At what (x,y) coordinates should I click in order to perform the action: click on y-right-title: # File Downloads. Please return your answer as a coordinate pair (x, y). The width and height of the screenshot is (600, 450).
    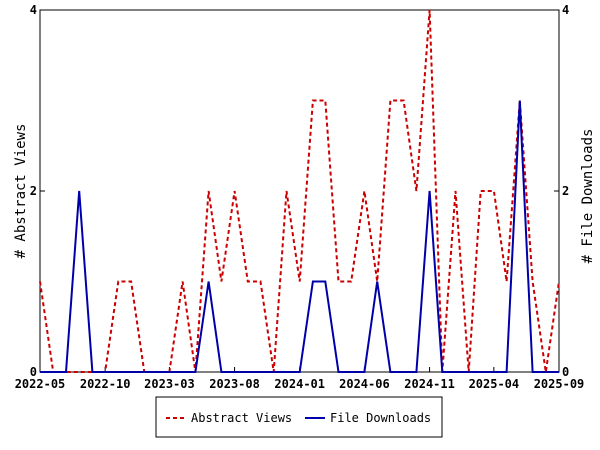
    Looking at the image, I should click on (588, 196).